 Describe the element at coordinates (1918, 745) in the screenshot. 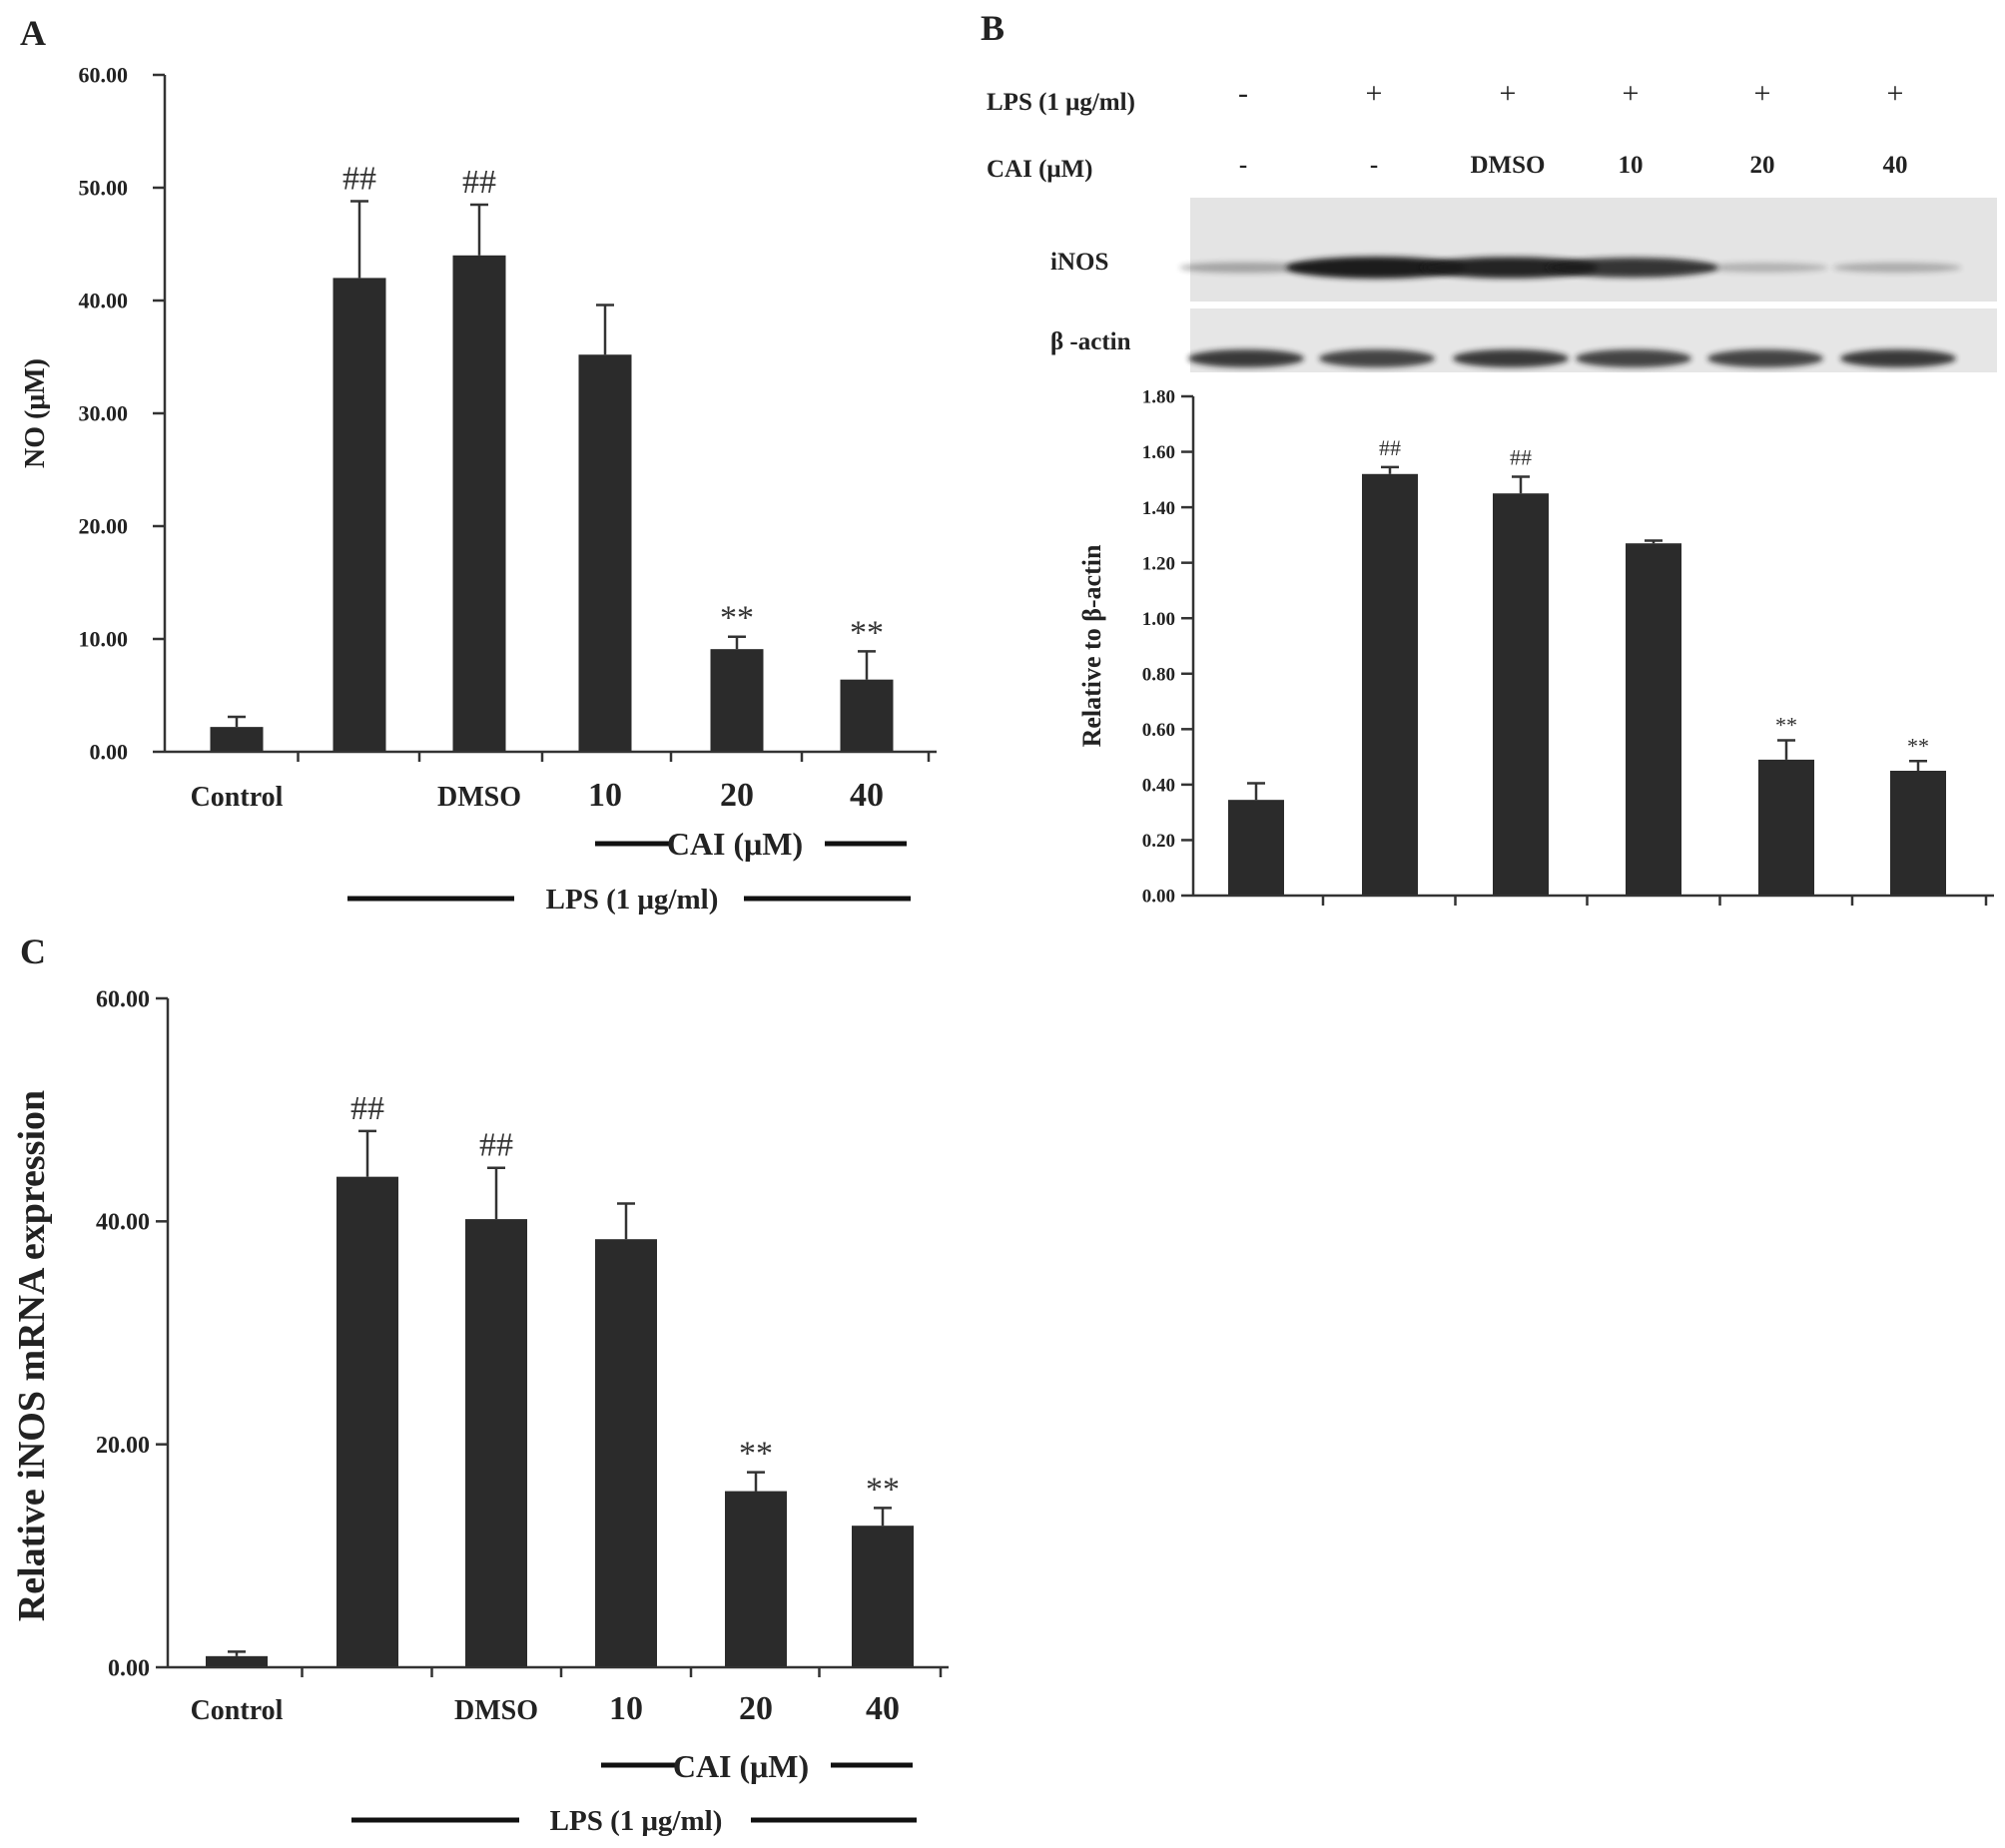

I see `chart-b-annotation-5: **` at that location.